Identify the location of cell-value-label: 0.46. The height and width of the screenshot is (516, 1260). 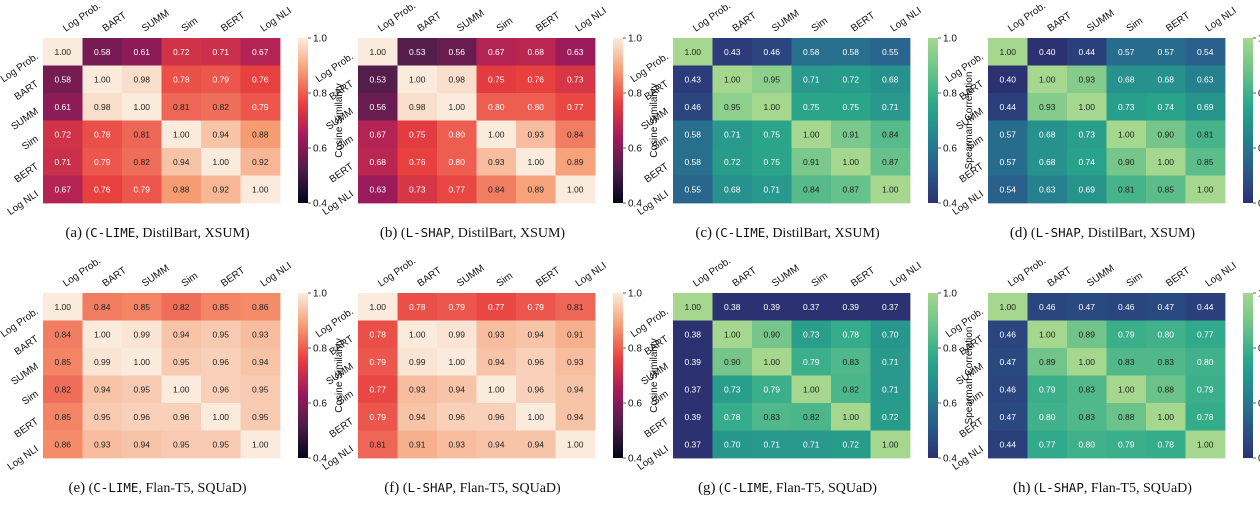
(771, 52).